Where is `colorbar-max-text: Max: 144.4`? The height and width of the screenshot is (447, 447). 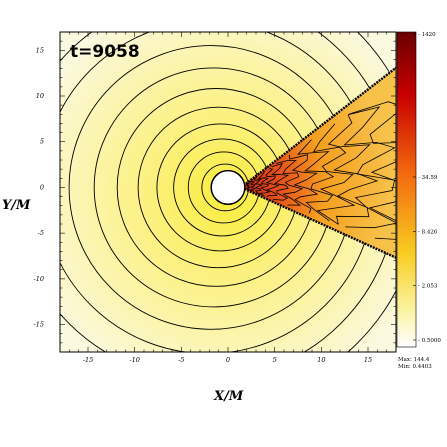 colorbar-max-text: Max: 144.4 is located at coordinates (414, 360).